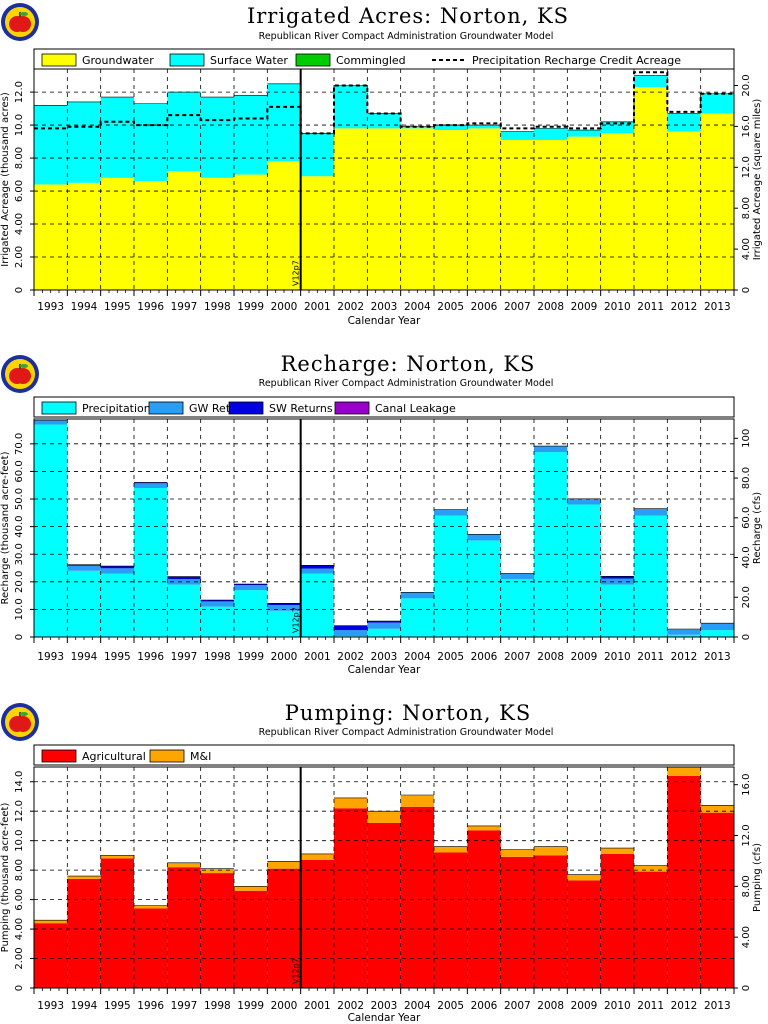  I want to click on bar-m-i-2009, so click(584, 877).